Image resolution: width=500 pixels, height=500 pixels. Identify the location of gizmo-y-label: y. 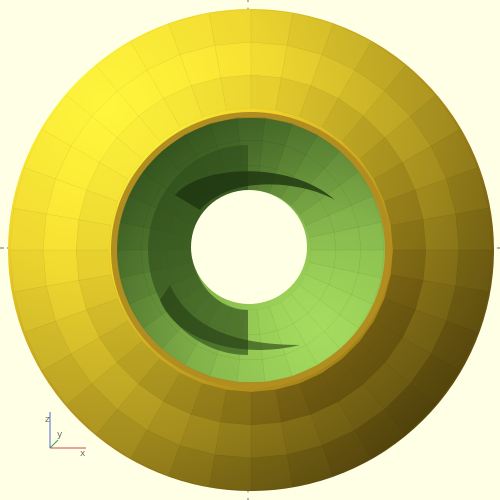
(60, 435).